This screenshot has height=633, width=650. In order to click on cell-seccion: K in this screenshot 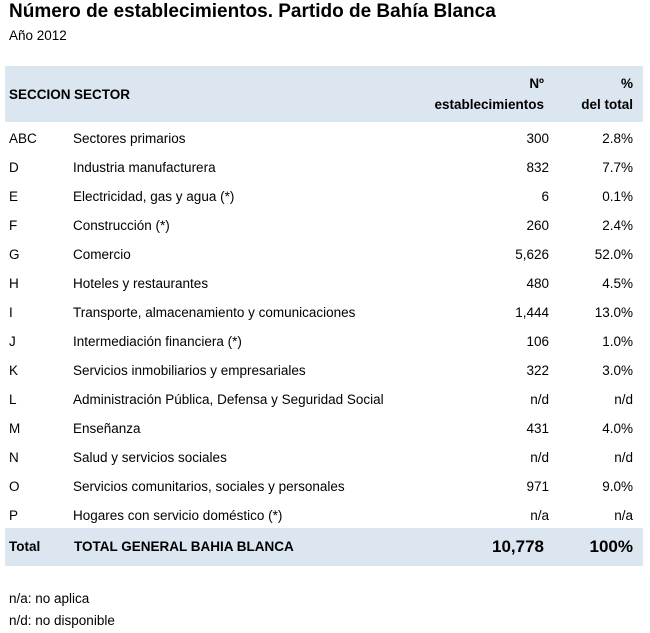, I will do `click(14, 370)`.